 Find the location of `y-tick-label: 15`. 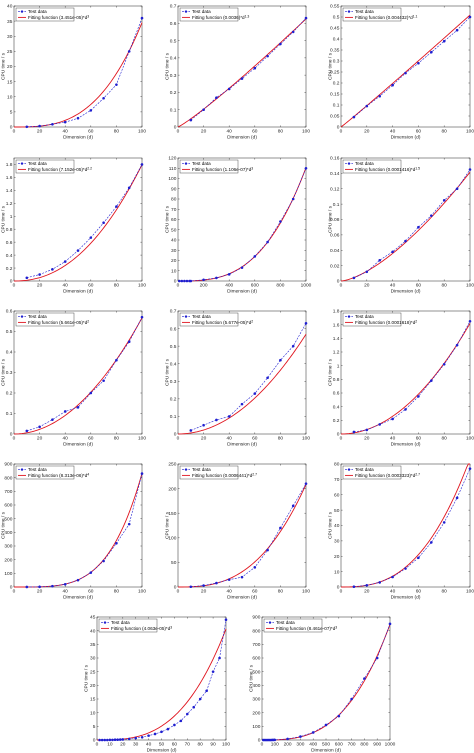

y-tick-label: 15 is located at coordinates (10, 82).